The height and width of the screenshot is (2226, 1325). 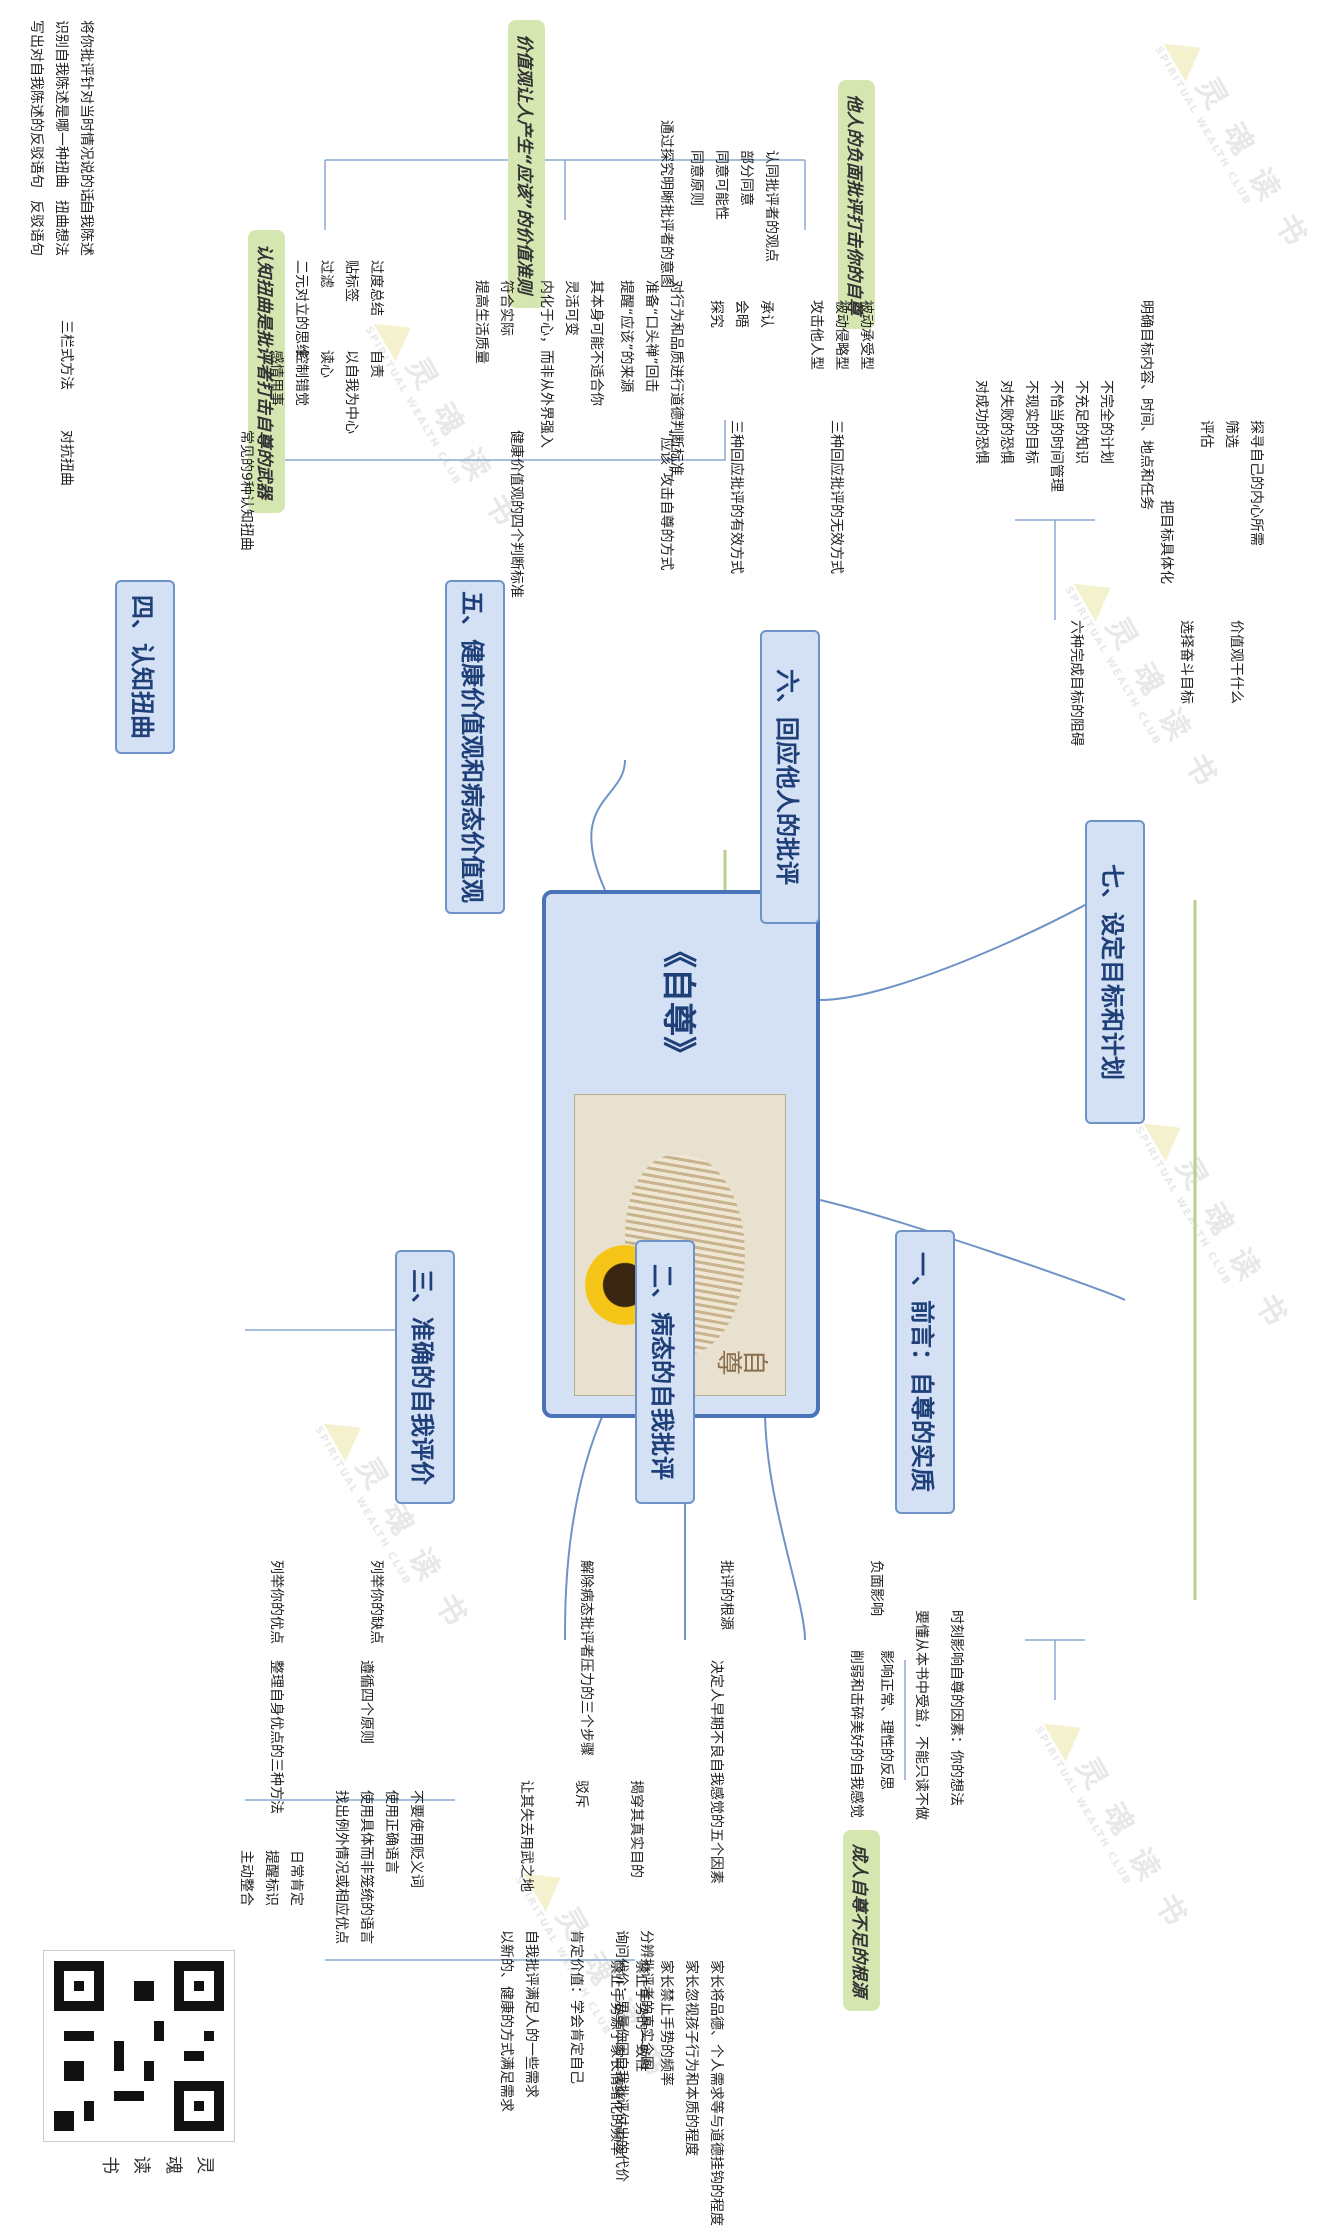 What do you see at coordinates (1031, 422) in the screenshot?
I see `b7-c-item: 不现实的目标` at bounding box center [1031, 422].